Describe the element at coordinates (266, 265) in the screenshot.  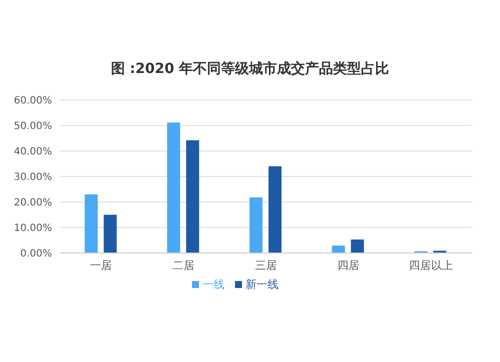
I see `x-tick-label: 三居` at that location.